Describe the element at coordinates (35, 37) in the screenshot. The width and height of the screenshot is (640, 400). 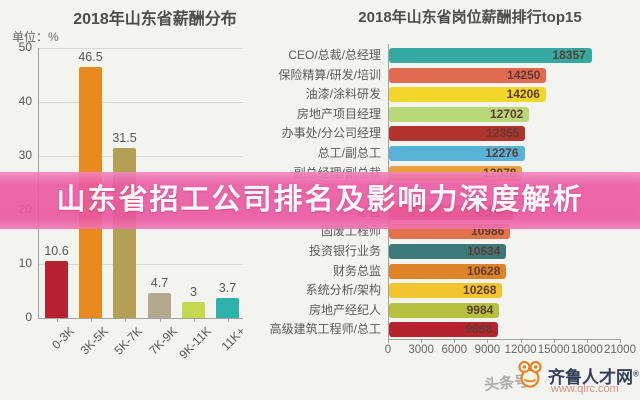
I see `left-chart-unit-label: 单位：%` at that location.